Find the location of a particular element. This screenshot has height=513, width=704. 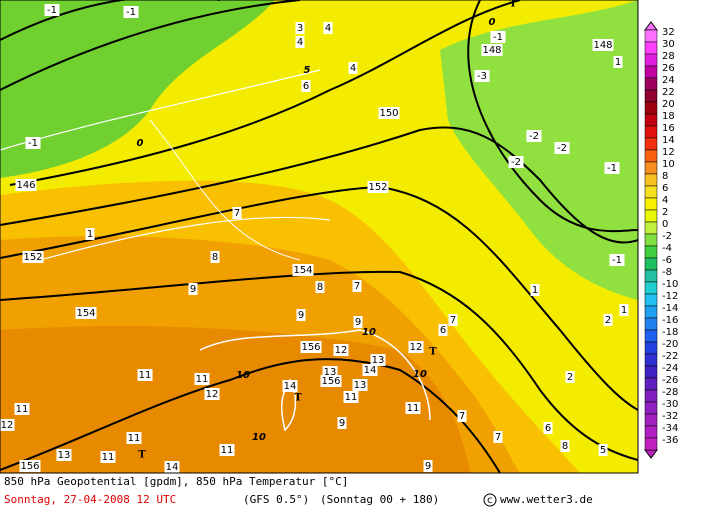

contour-label: 4 is located at coordinates (353, 68).